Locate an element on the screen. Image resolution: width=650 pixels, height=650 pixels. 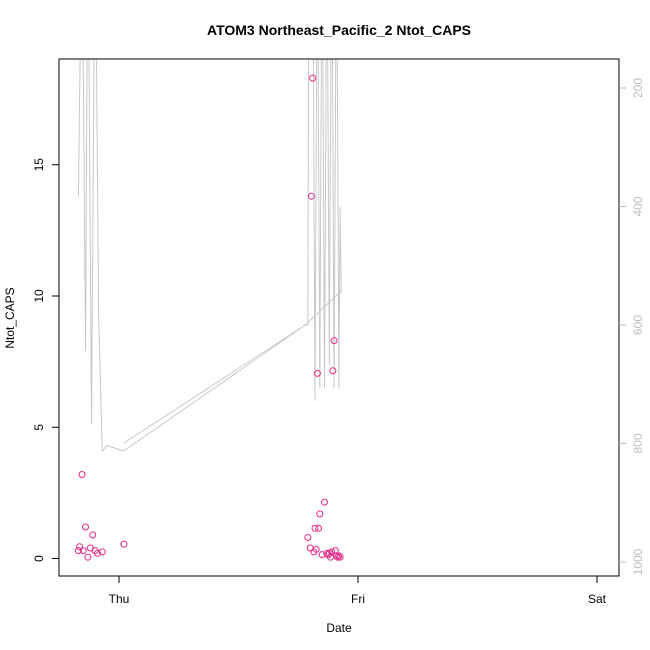
y-tick-label: 15 is located at coordinates (39, 165).